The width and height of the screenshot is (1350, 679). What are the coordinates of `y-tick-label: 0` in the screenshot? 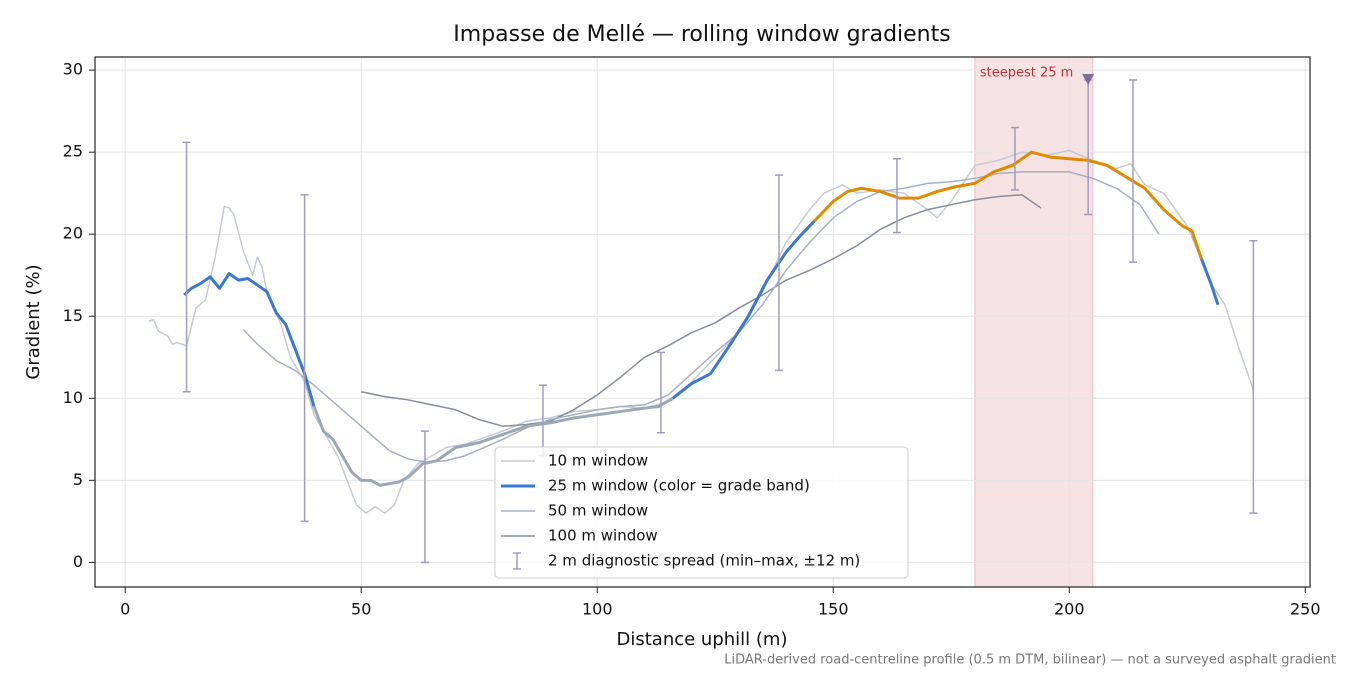 It's located at (78, 561).